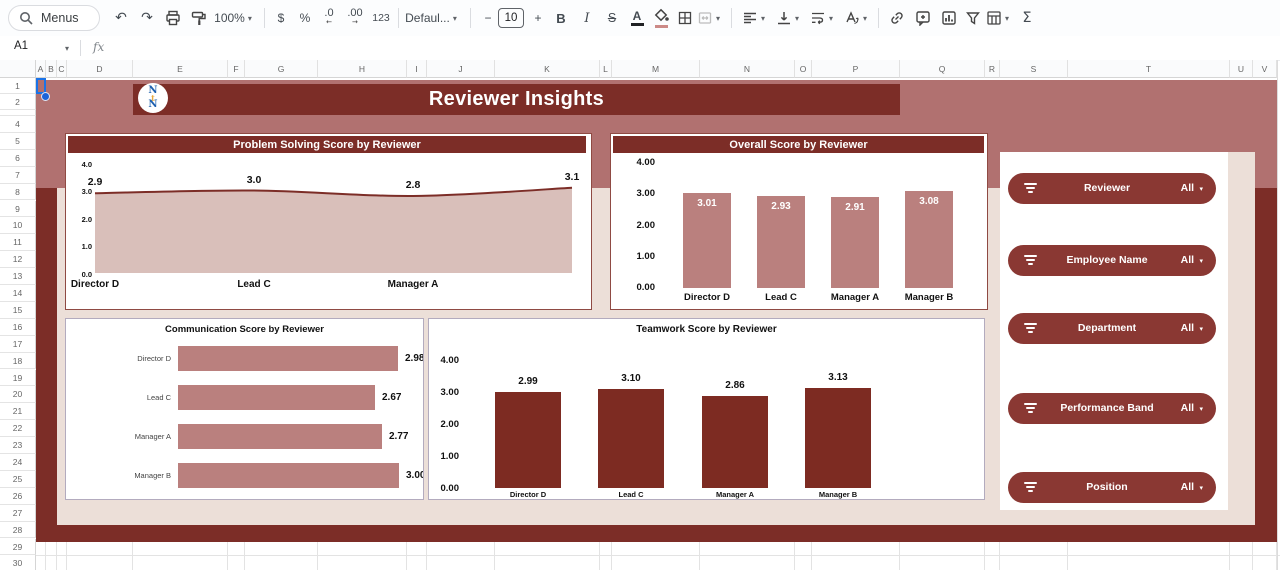  Describe the element at coordinates (685, 18) in the screenshot. I see `borders-icon` at that location.